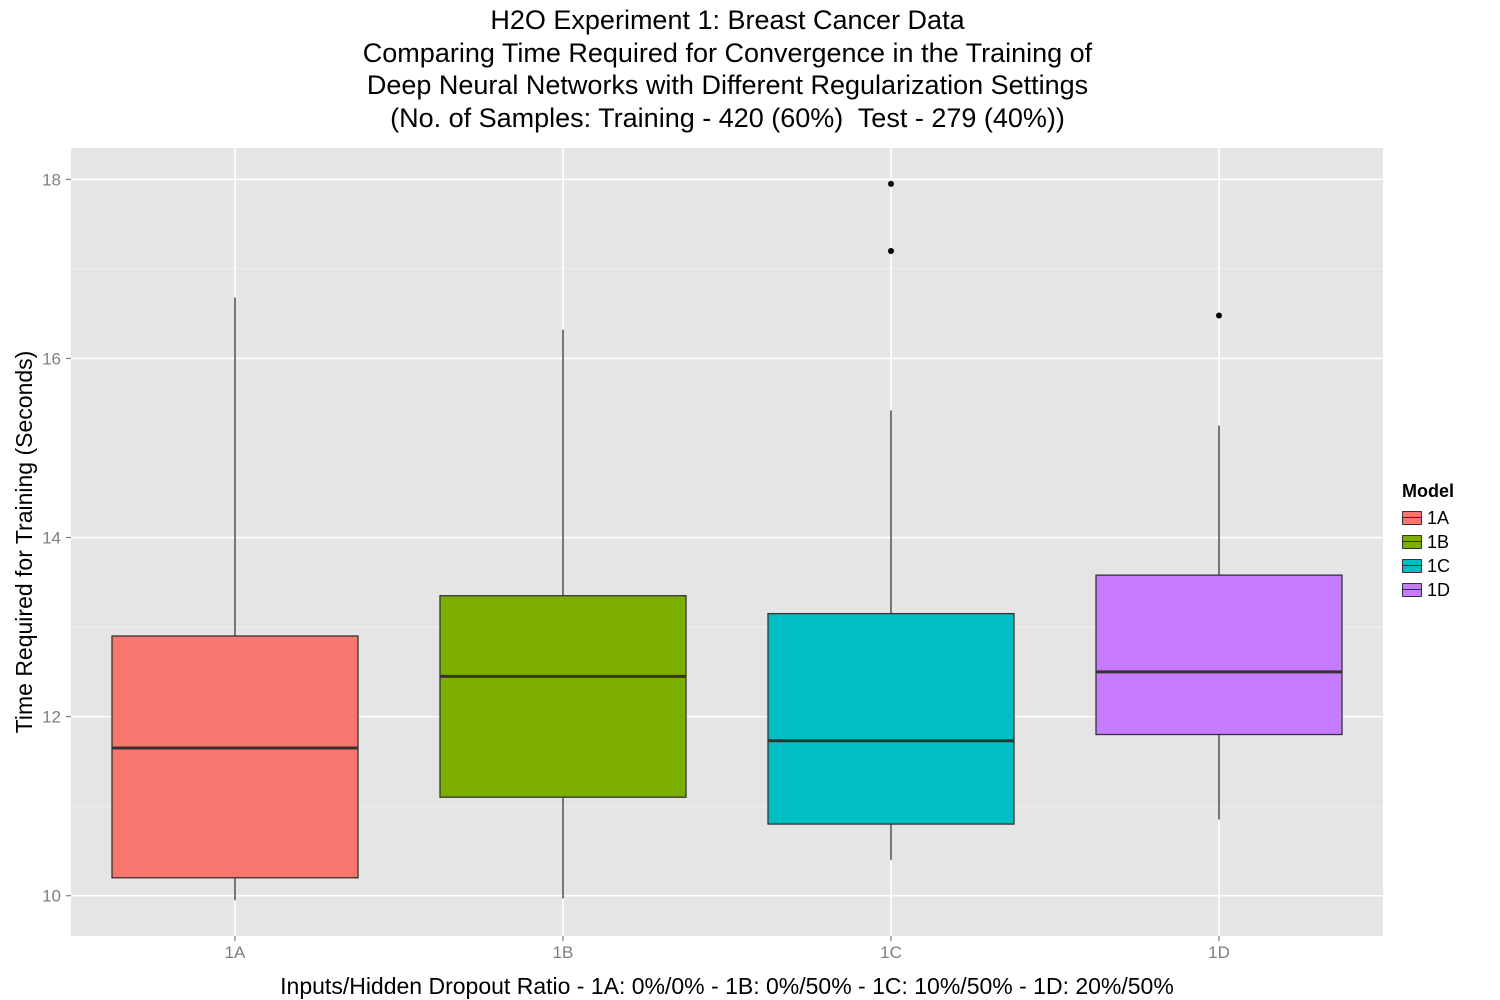 The image size is (1500, 1000). What do you see at coordinates (1438, 517) in the screenshot?
I see `legend-label: 1A` at bounding box center [1438, 517].